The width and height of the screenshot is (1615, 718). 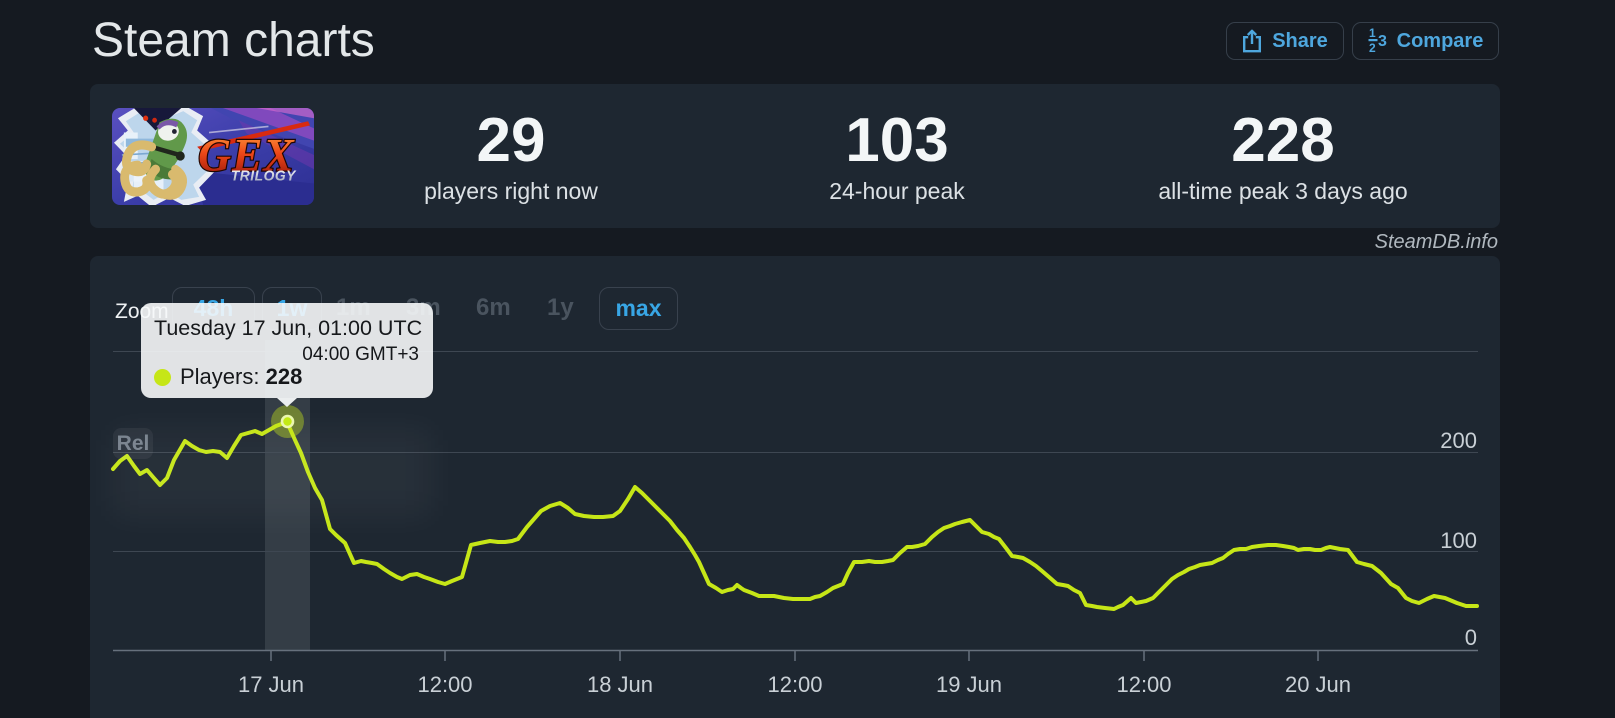 I want to click on svg-text: 18 Jun, so click(x=620, y=684).